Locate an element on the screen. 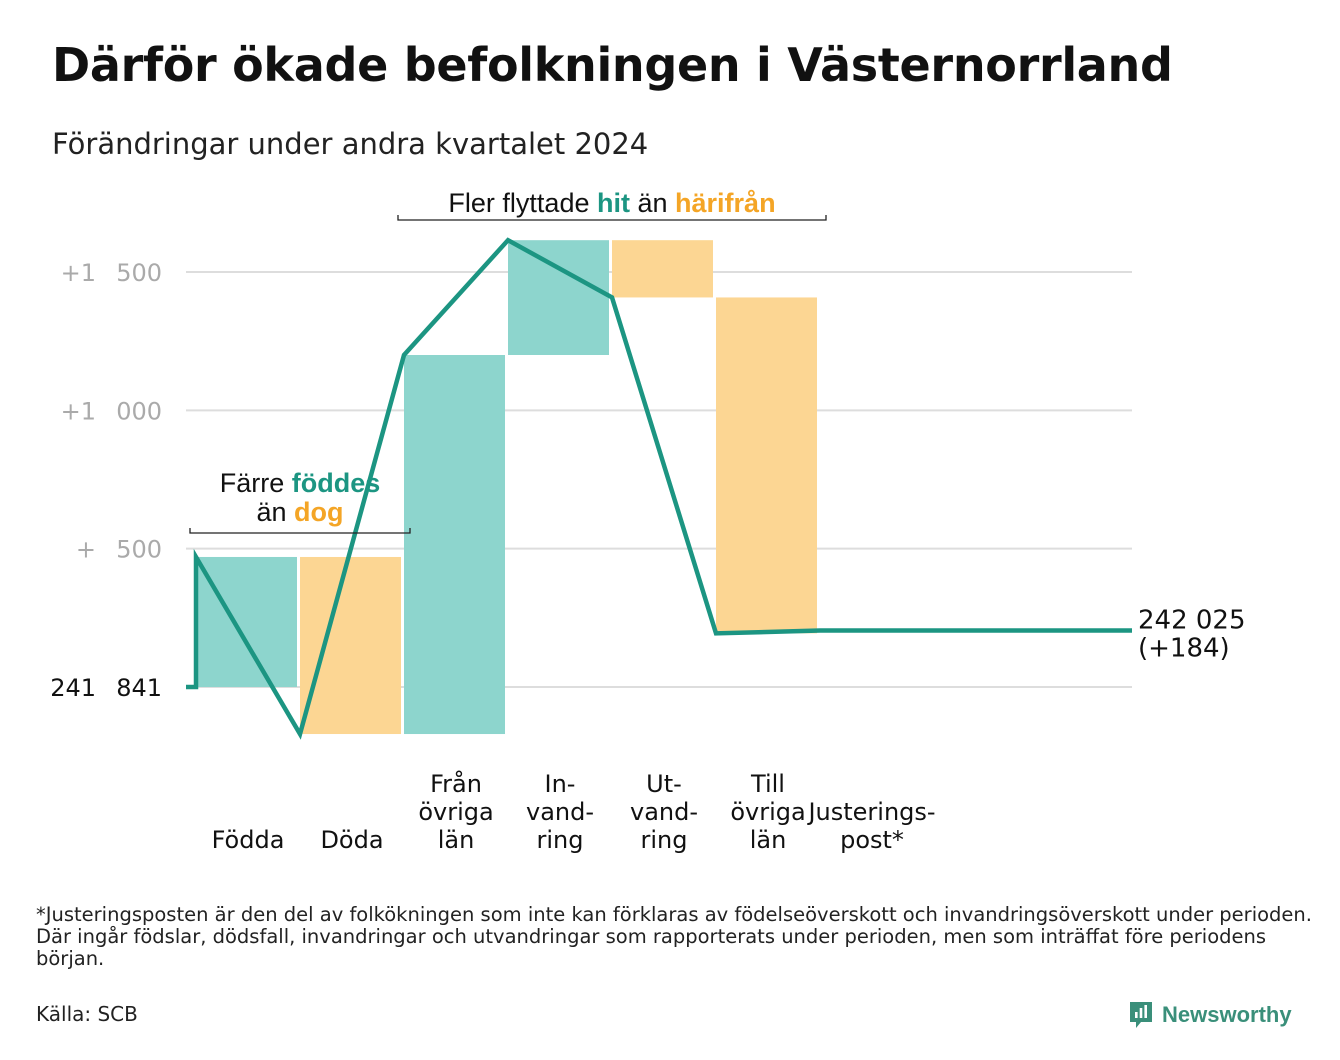 This screenshot has width=1340, height=1060. x-label-6: post* is located at coordinates (872, 840).